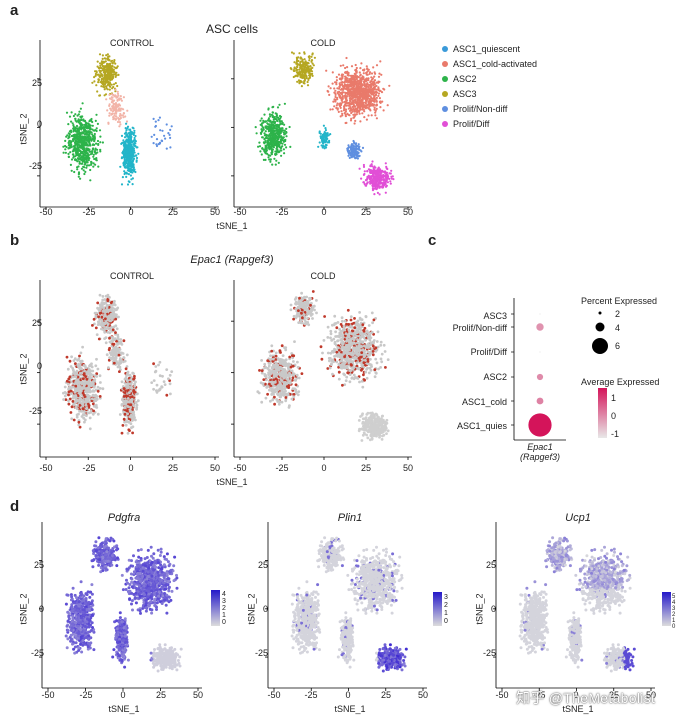 This screenshot has width=693, height=724. I want to click on d2-xtick: -25, so click(311, 695).